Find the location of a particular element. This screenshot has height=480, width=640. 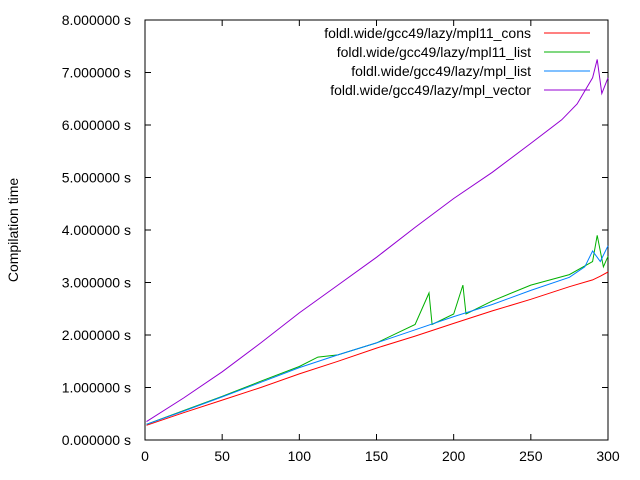

y-tick-label: 1.000000 s is located at coordinates (96, 388).